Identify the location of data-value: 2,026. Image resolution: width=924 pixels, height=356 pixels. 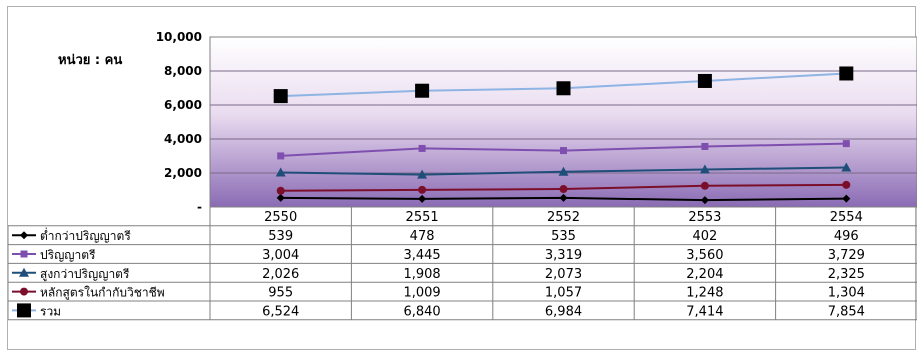
(280, 274).